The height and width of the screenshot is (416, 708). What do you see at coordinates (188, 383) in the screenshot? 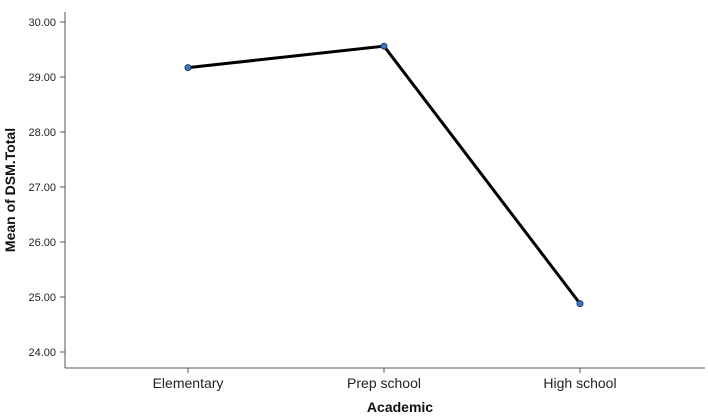
I see `x-tick-label: Elementary` at bounding box center [188, 383].